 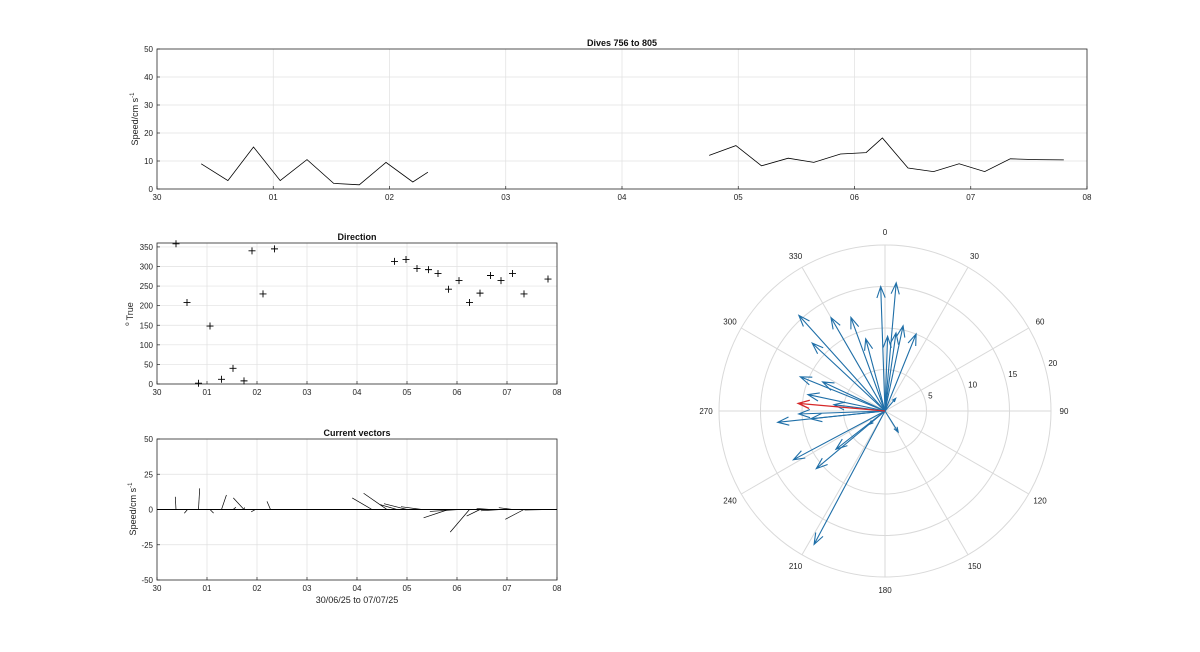 What do you see at coordinates (457, 392) in the screenshot?
I see `direction-xtick-label: 06` at bounding box center [457, 392].